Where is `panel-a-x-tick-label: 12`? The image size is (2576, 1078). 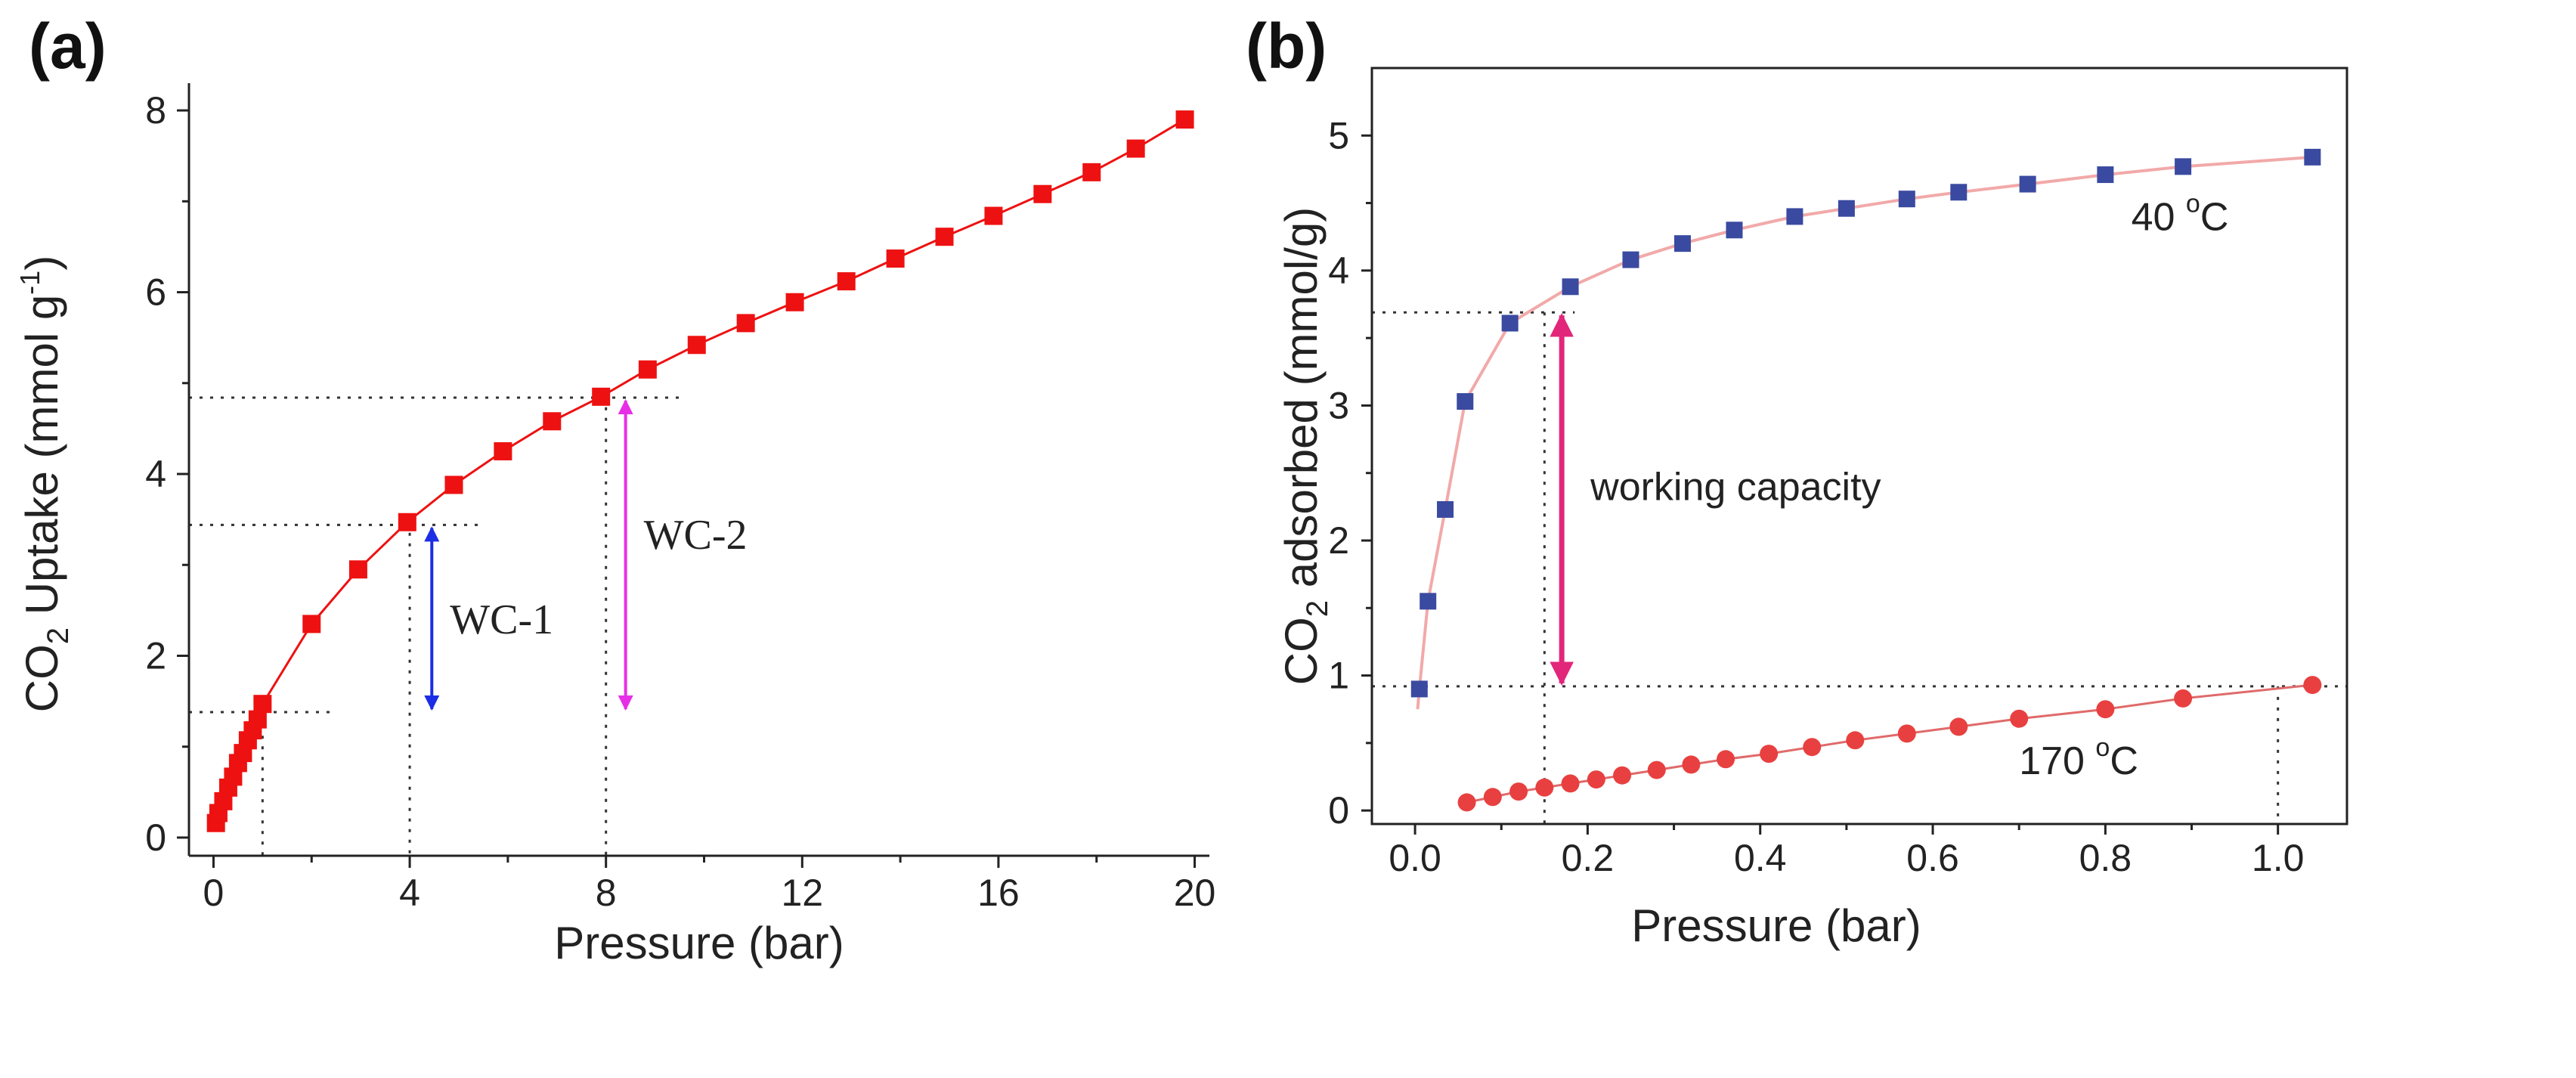
panel-a-x-tick-label: 12 is located at coordinates (802, 893).